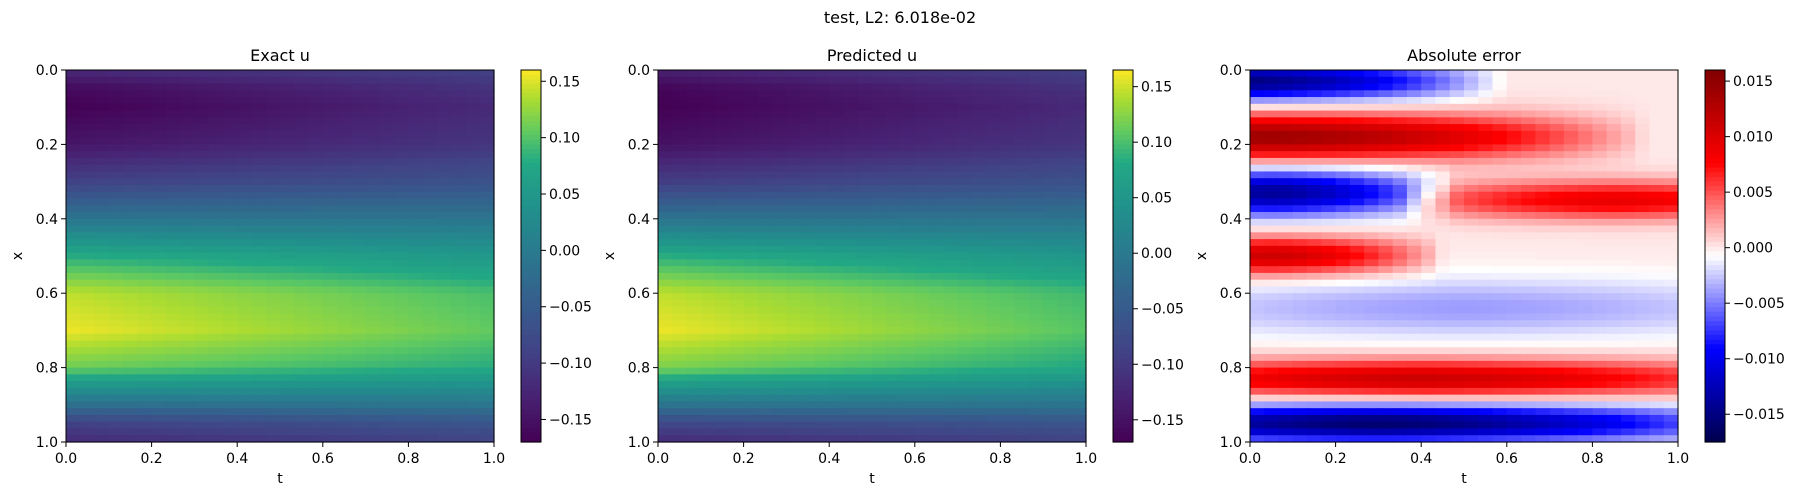 The width and height of the screenshot is (1800, 500). Describe the element at coordinates (872, 454) in the screenshot. I see `x-axis-ticks: 0.0 0.2 0.4 0.6 0.8 1.0` at that location.